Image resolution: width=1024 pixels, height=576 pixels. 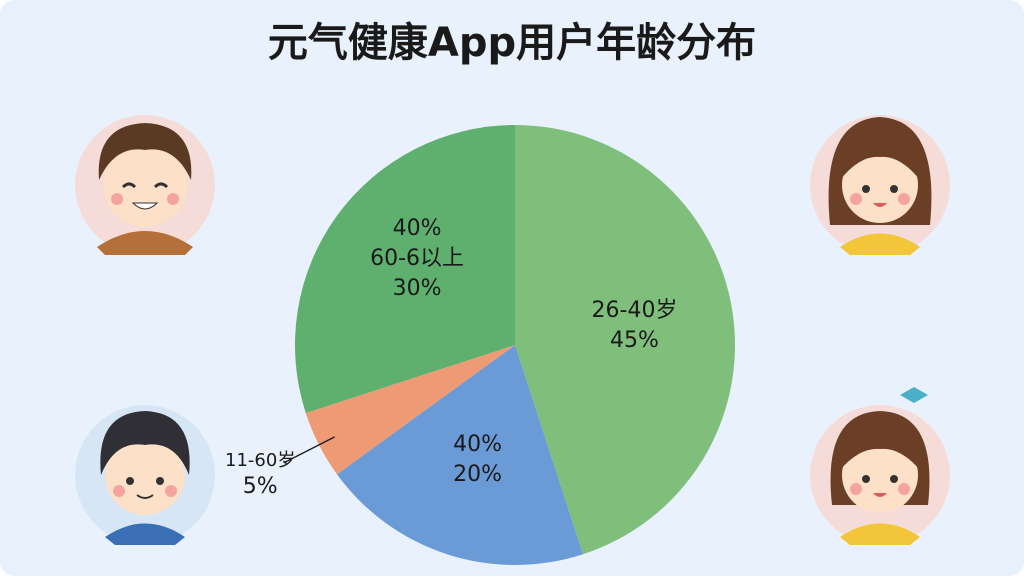 I want to click on slice-label: 60-6以上, so click(x=417, y=258).